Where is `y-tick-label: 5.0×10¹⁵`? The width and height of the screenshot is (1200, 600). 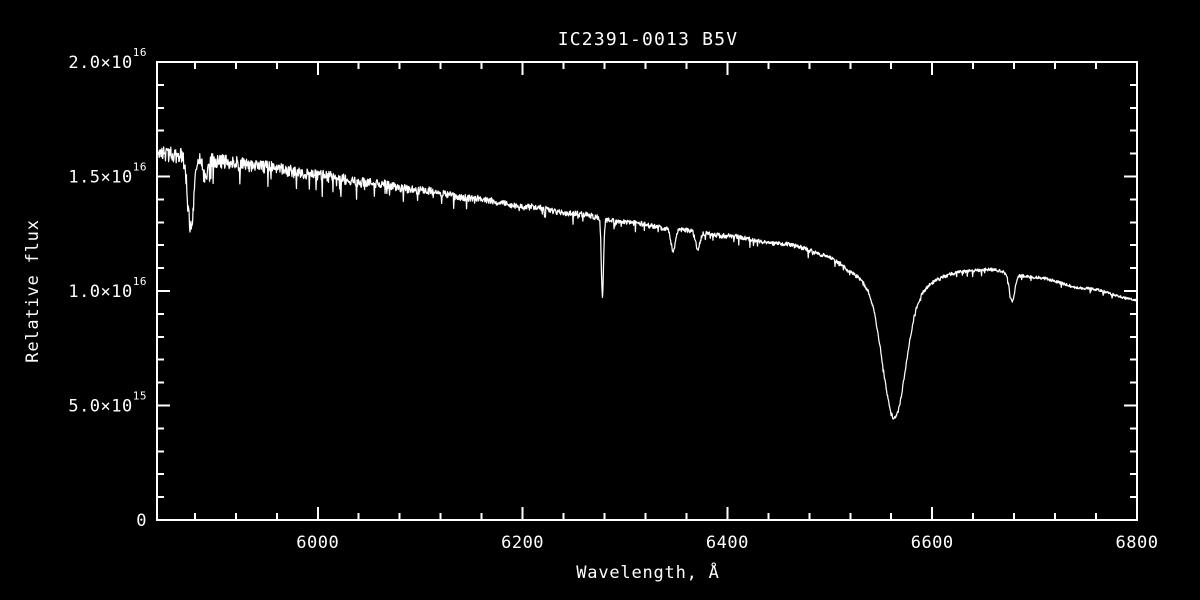 y-tick-label: 5.0×10¹⁵ is located at coordinates (107, 403).